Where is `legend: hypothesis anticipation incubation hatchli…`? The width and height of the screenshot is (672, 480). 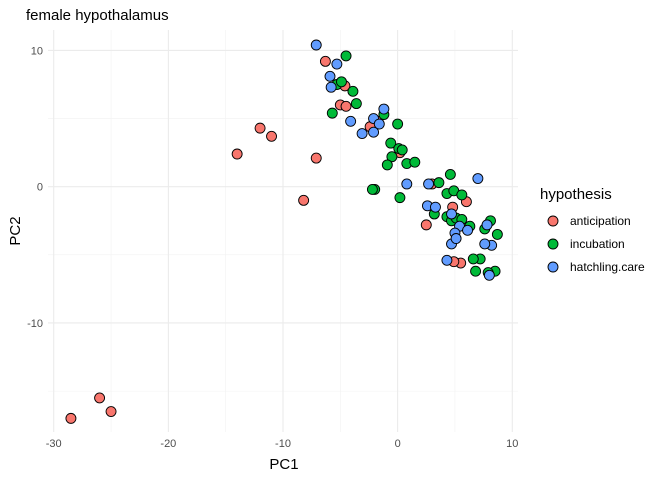
legend: hypothesis anticipation incubation hatchli… is located at coordinates (592, 230).